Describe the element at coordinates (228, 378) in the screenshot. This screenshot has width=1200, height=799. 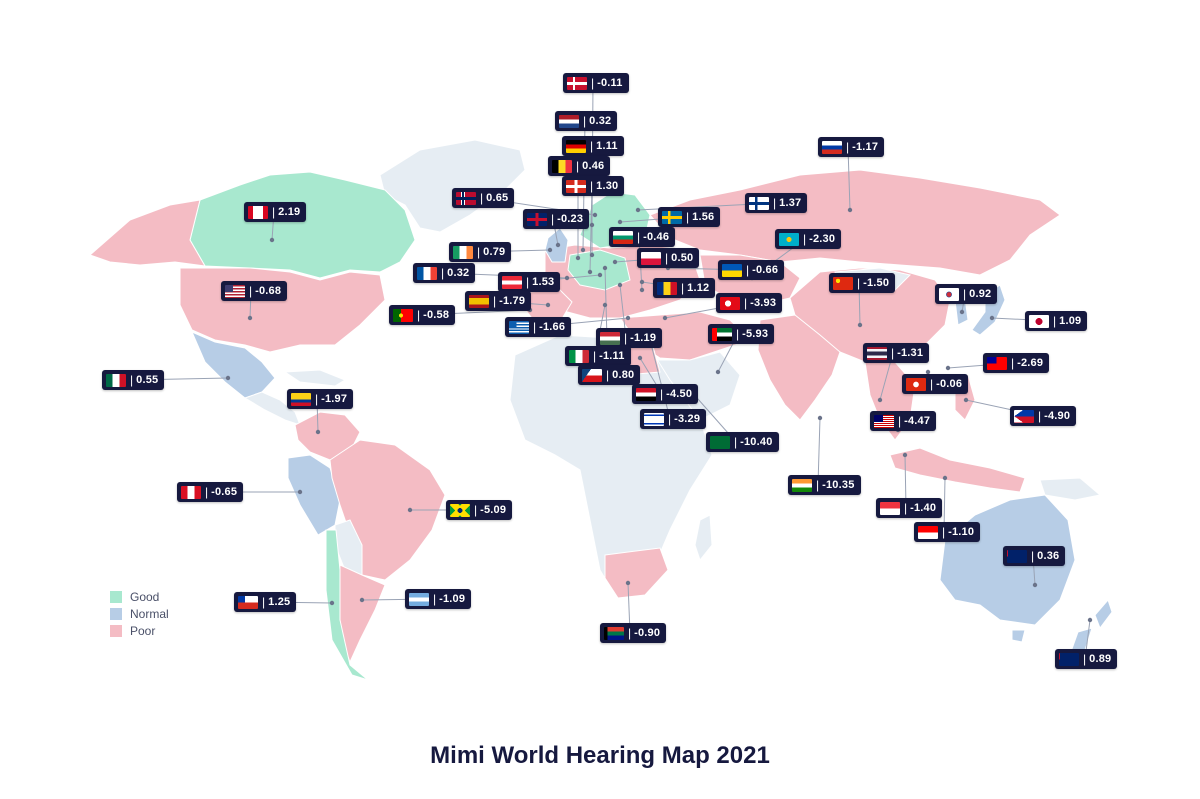
I see `leader-dot-mexico` at that location.